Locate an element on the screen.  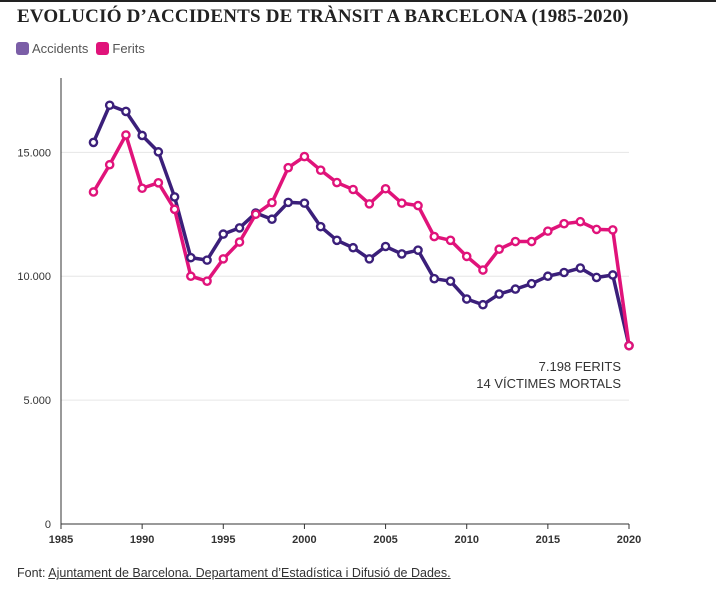
y-tick-label: 10.000 is located at coordinates (34, 277).